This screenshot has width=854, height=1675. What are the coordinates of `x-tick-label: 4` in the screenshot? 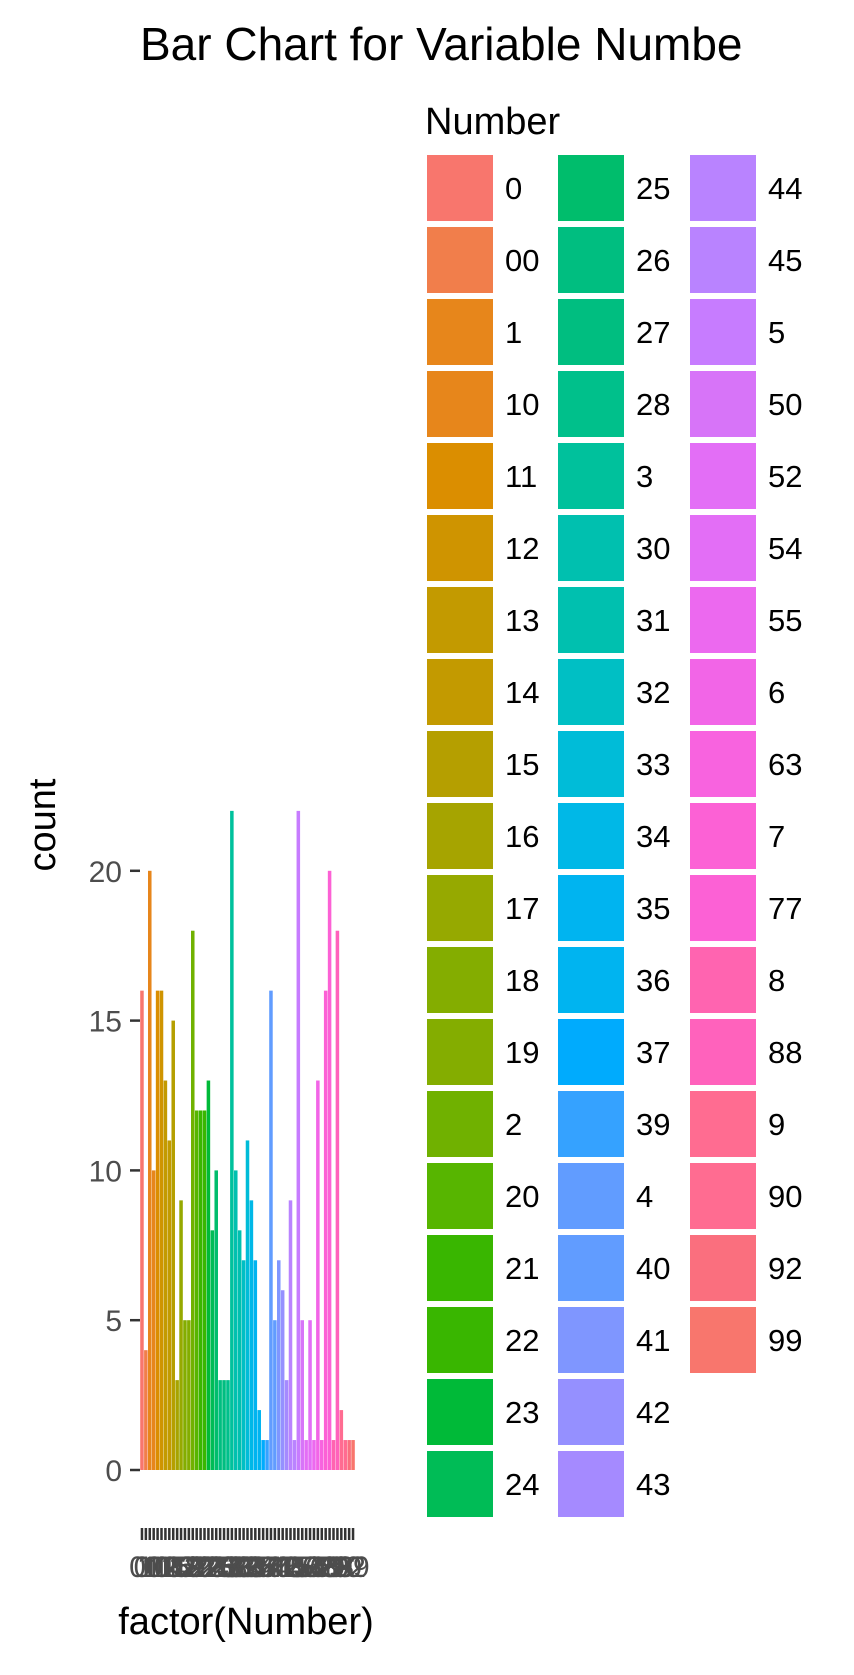 It's located at (271, 1567).